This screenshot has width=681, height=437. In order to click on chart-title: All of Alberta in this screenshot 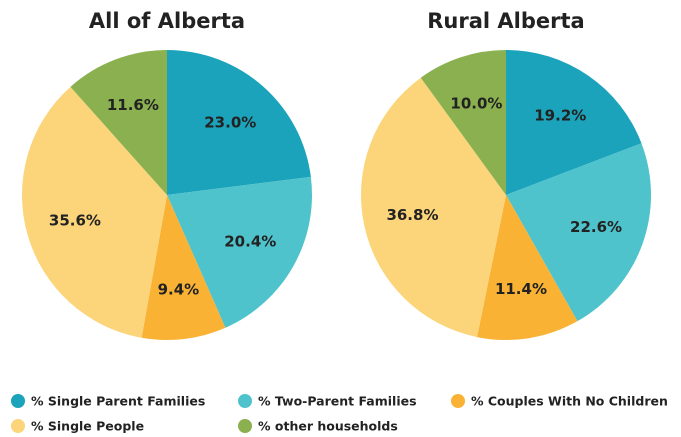, I will do `click(167, 21)`.